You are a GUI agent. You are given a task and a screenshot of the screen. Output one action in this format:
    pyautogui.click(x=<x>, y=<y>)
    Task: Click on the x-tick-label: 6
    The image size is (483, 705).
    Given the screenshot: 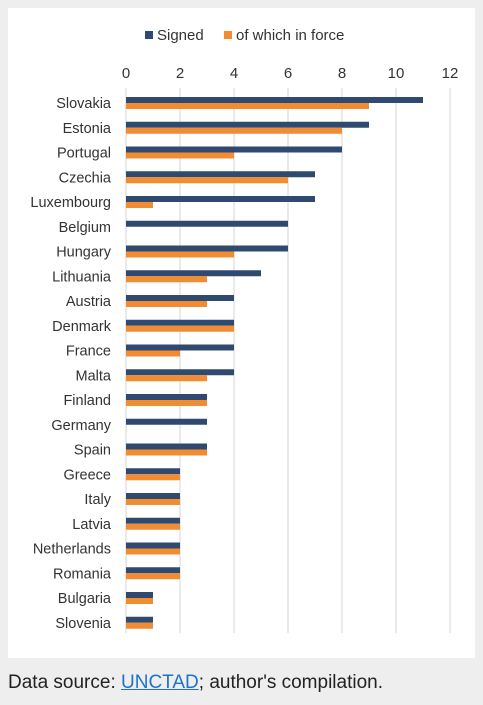 What is the action you would take?
    pyautogui.click(x=288, y=73)
    